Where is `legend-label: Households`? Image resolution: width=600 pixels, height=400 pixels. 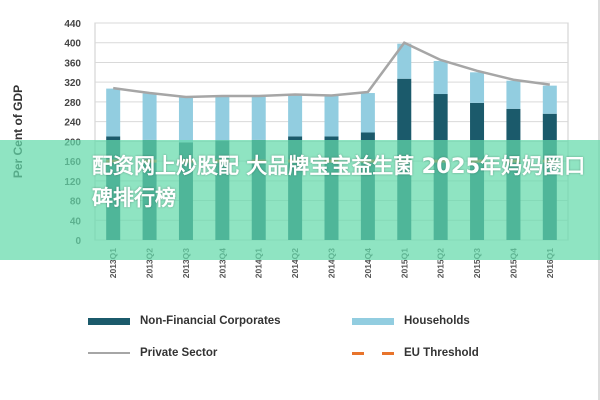 legend-label: Households is located at coordinates (437, 321).